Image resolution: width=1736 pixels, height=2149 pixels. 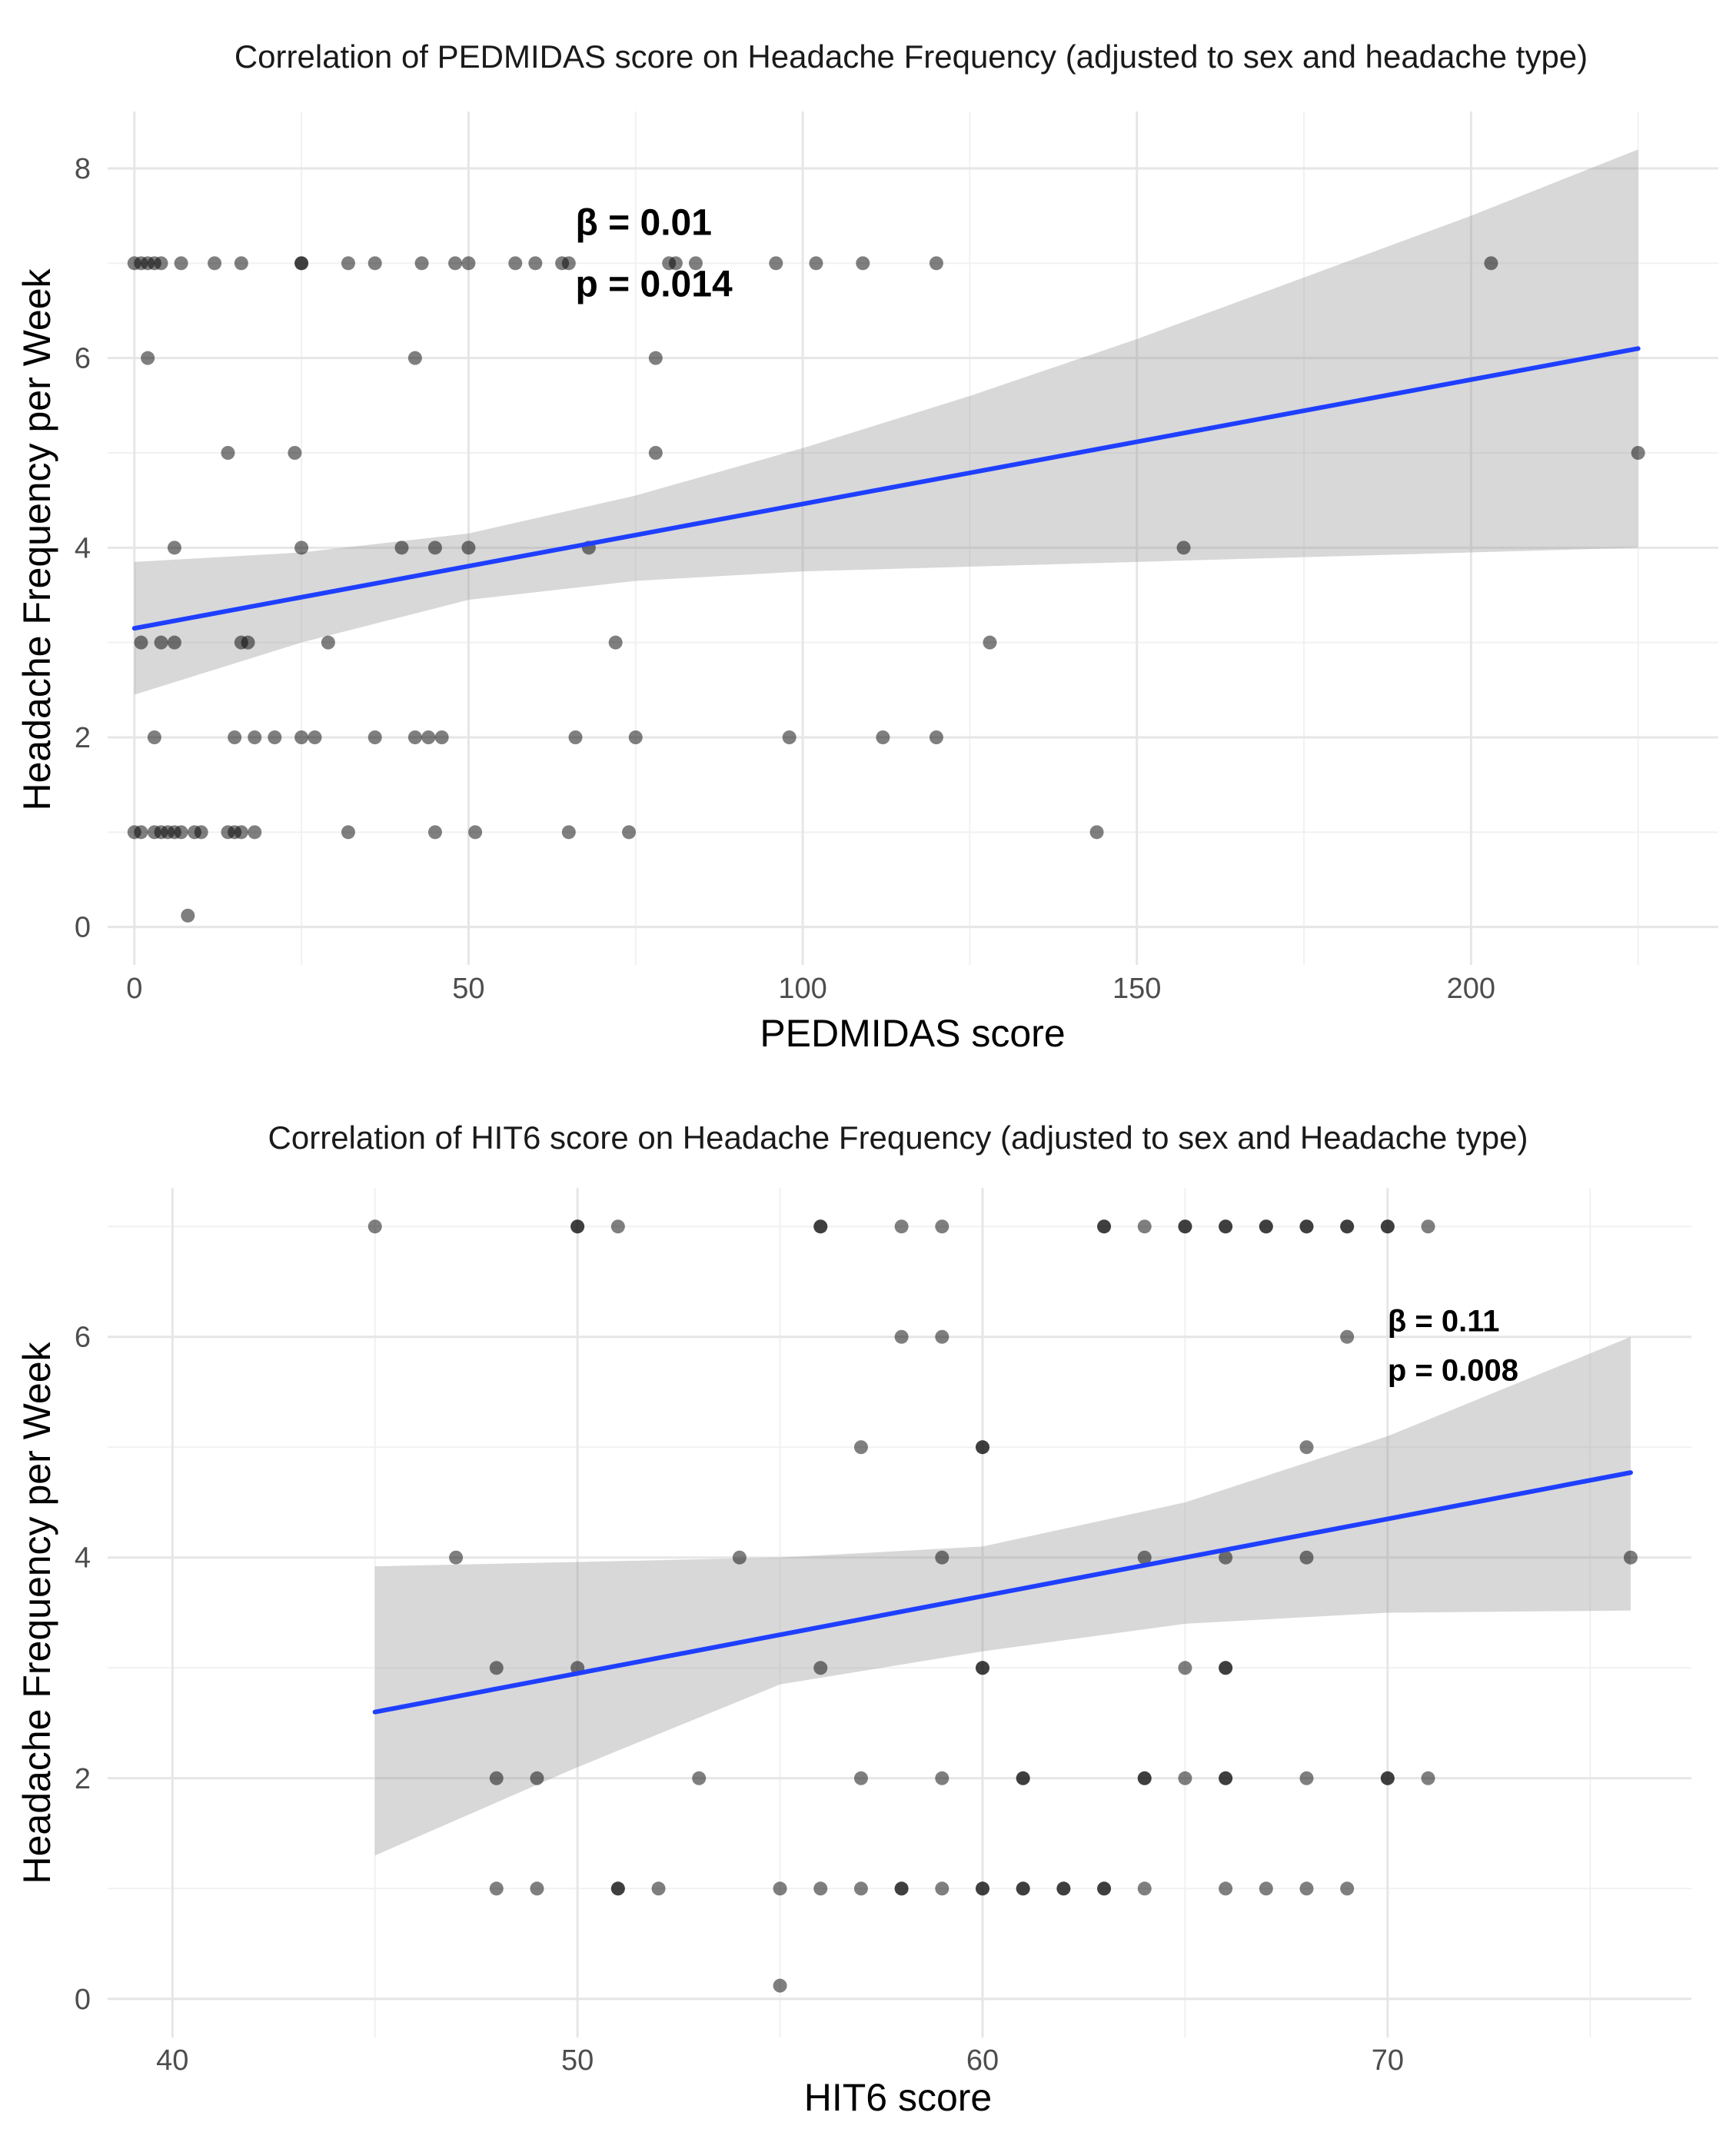 What do you see at coordinates (172, 2060) in the screenshot?
I see `x-tick-label: 40` at bounding box center [172, 2060].